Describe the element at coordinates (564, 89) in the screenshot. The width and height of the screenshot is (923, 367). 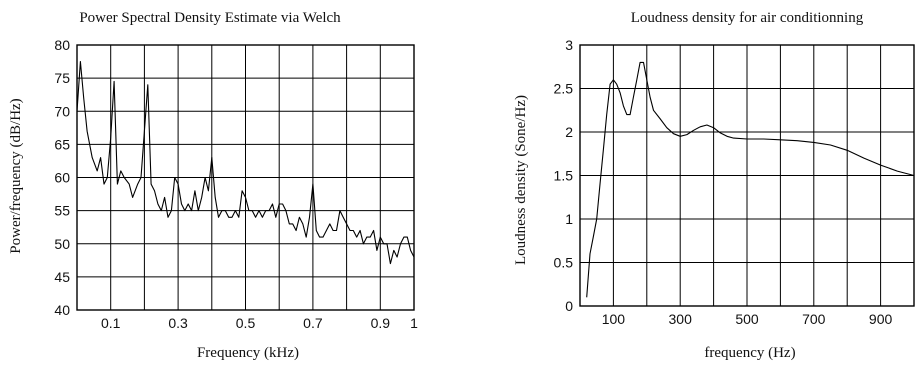
I see `loudness-y-tick-label: 2.5` at that location.